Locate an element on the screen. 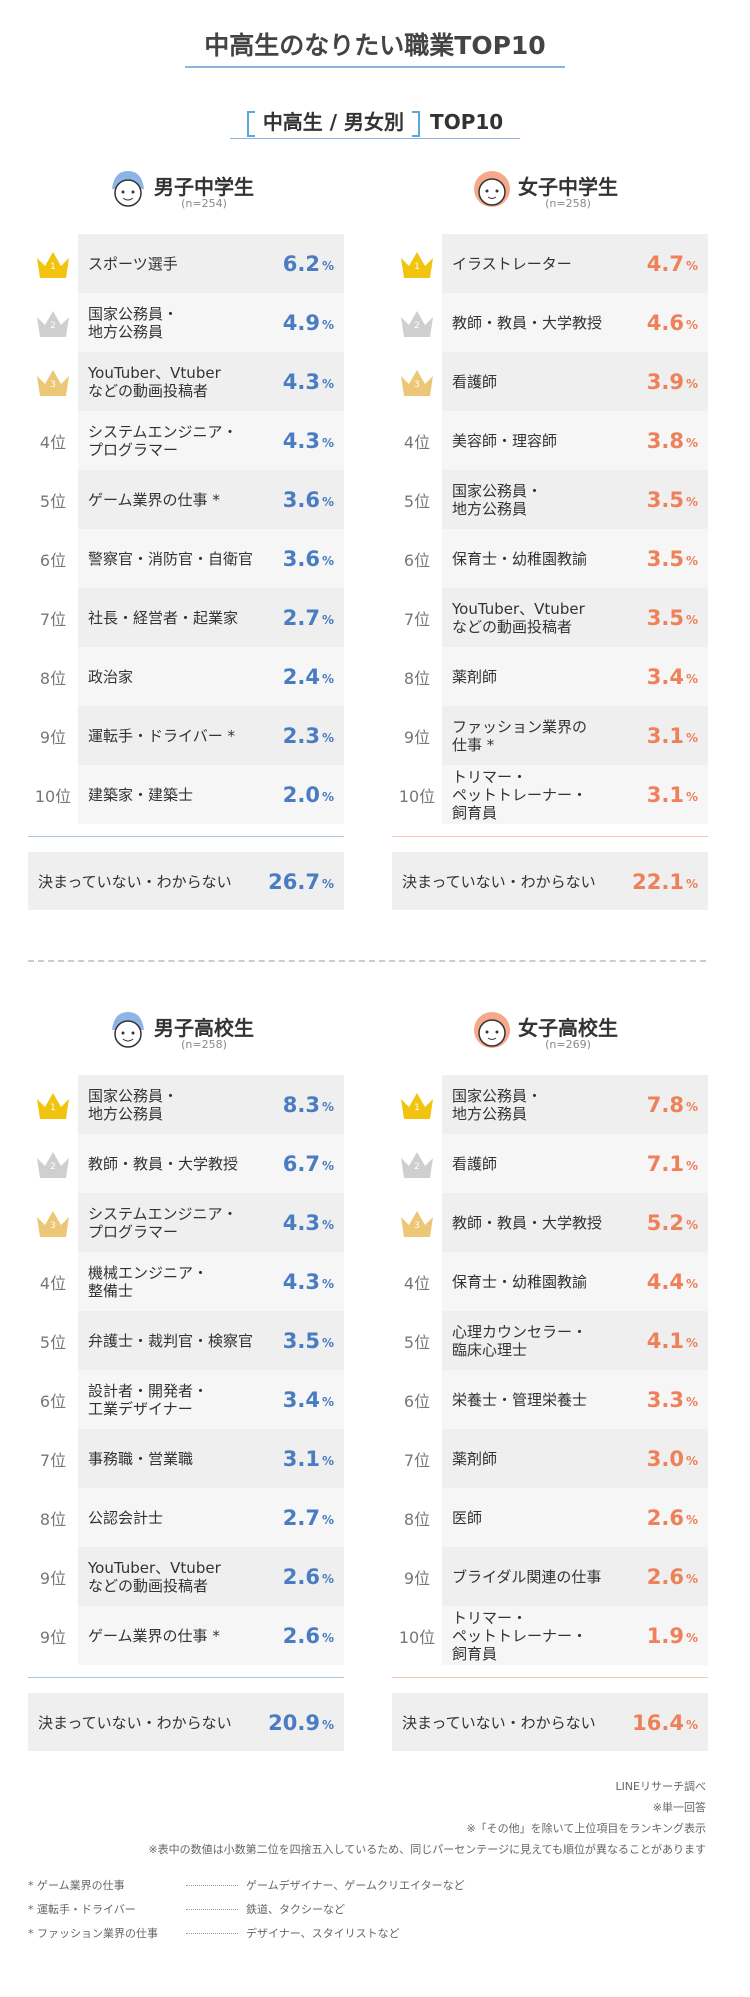  crown-rank: 3 is located at coordinates (53, 384).